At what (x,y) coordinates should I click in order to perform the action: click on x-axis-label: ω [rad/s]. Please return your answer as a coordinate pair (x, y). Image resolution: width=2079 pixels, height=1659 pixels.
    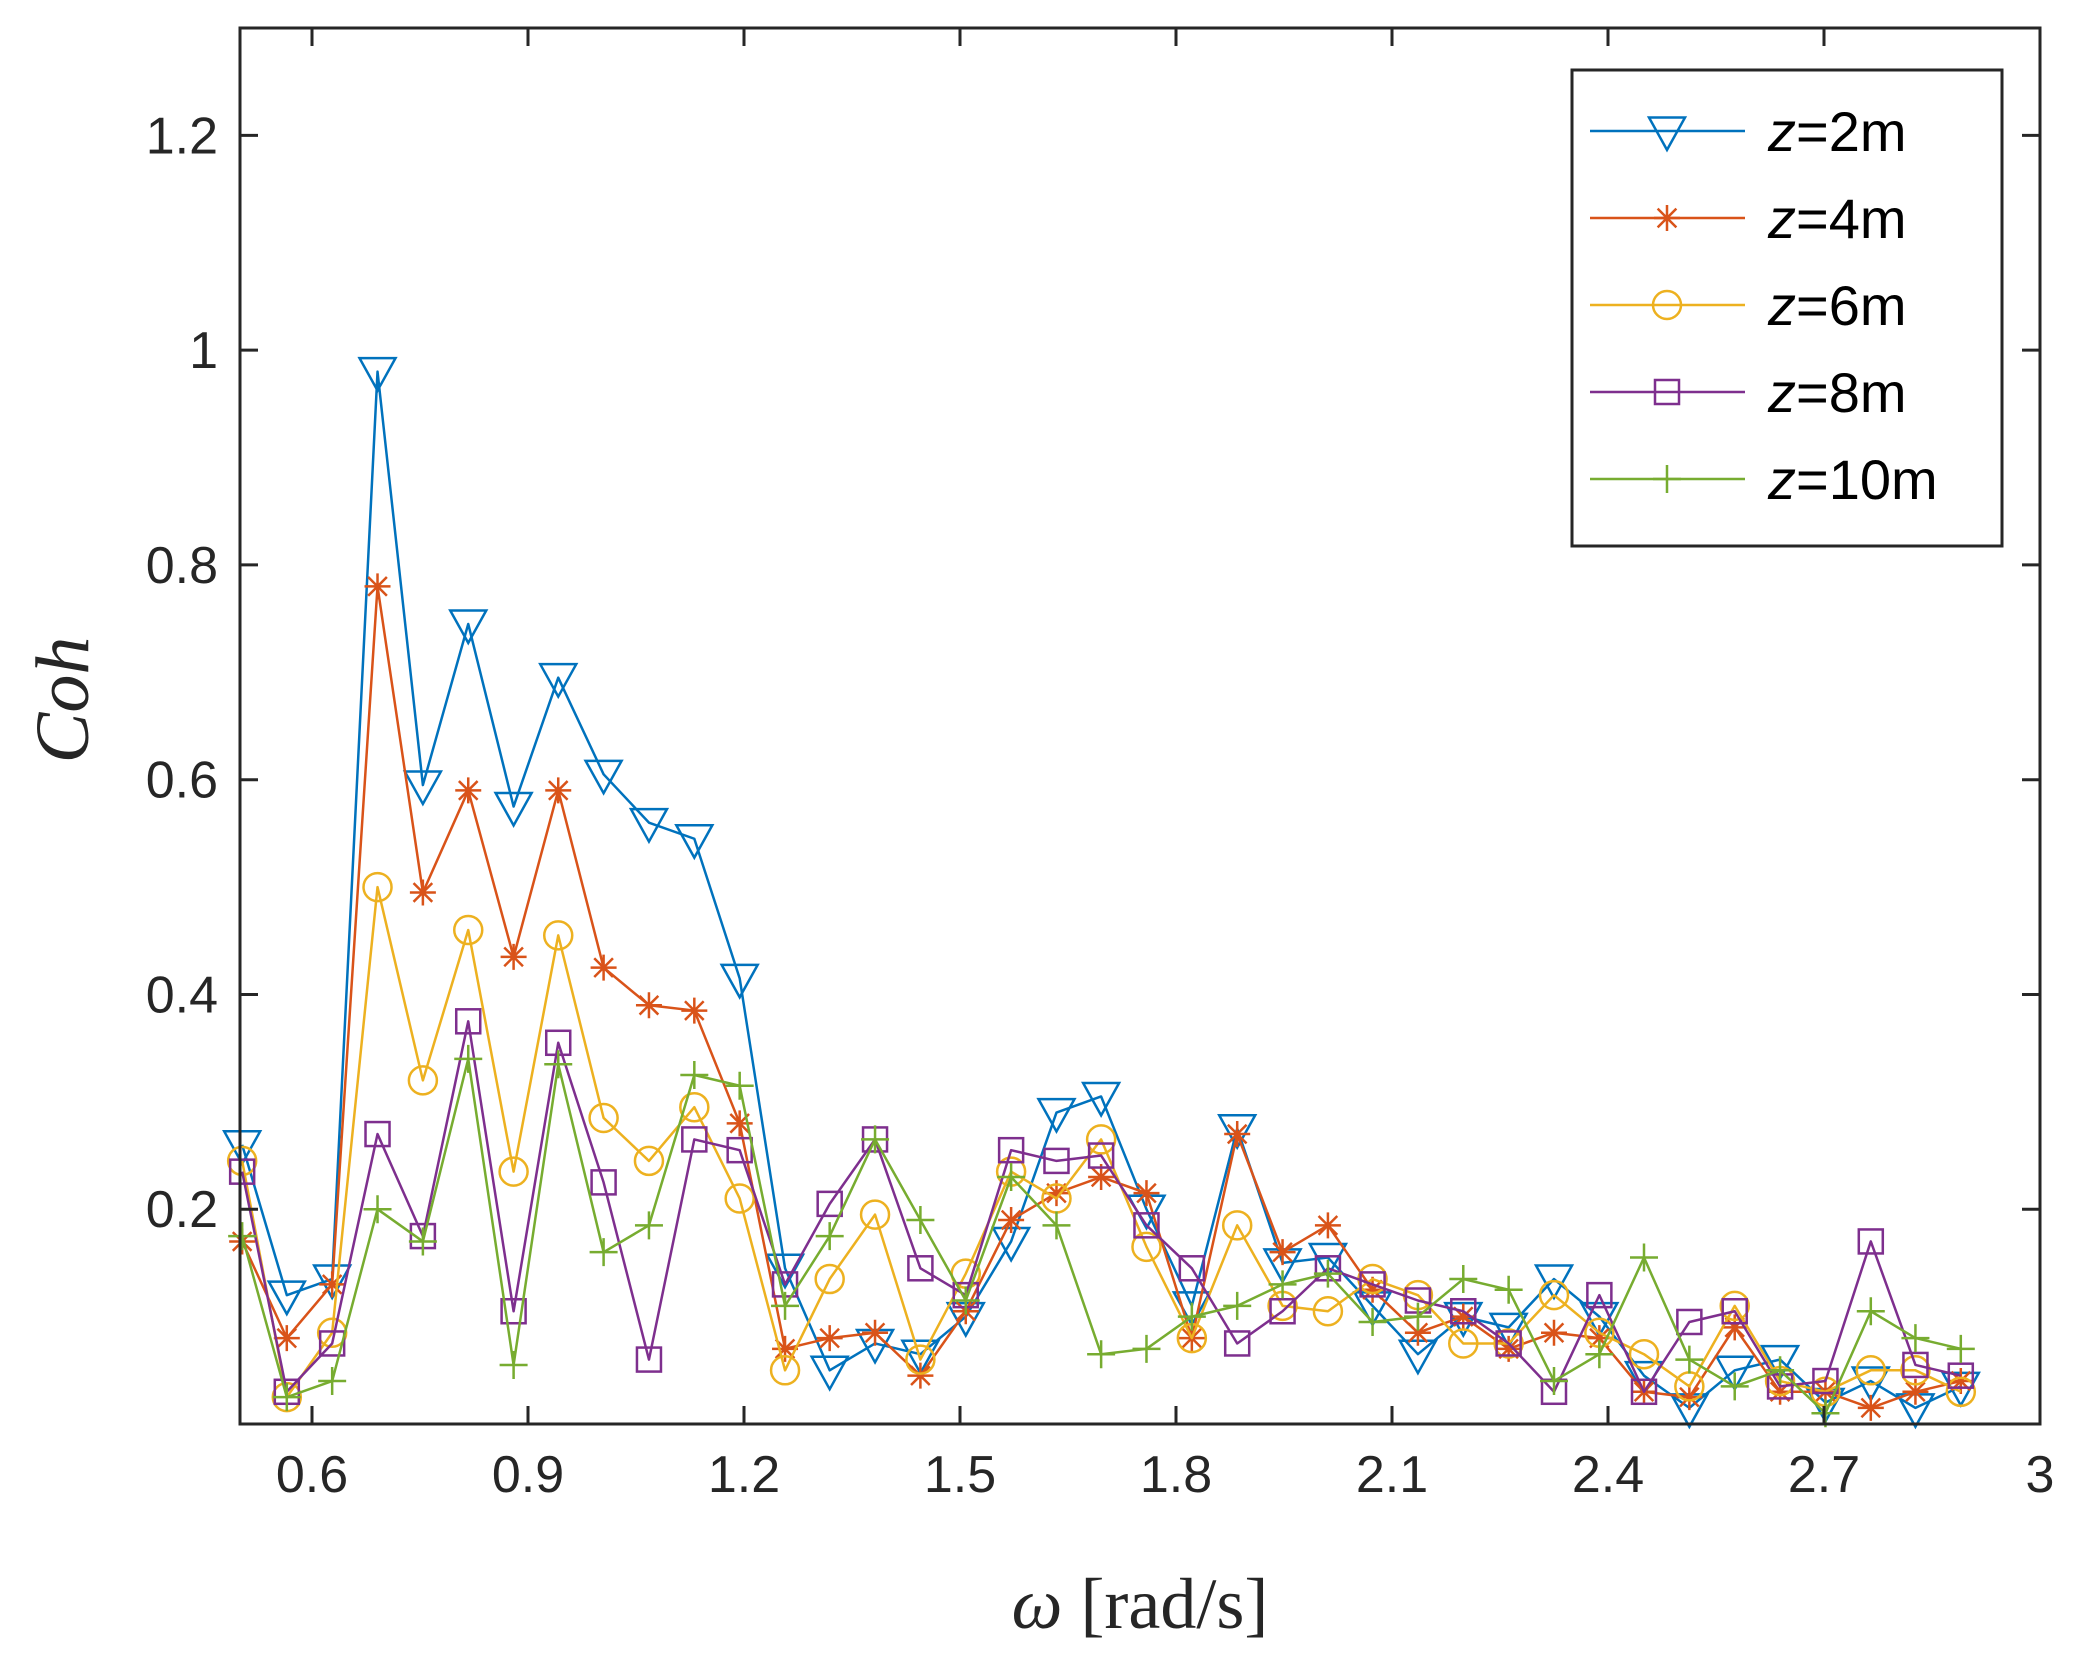
    Looking at the image, I should click on (1140, 1604).